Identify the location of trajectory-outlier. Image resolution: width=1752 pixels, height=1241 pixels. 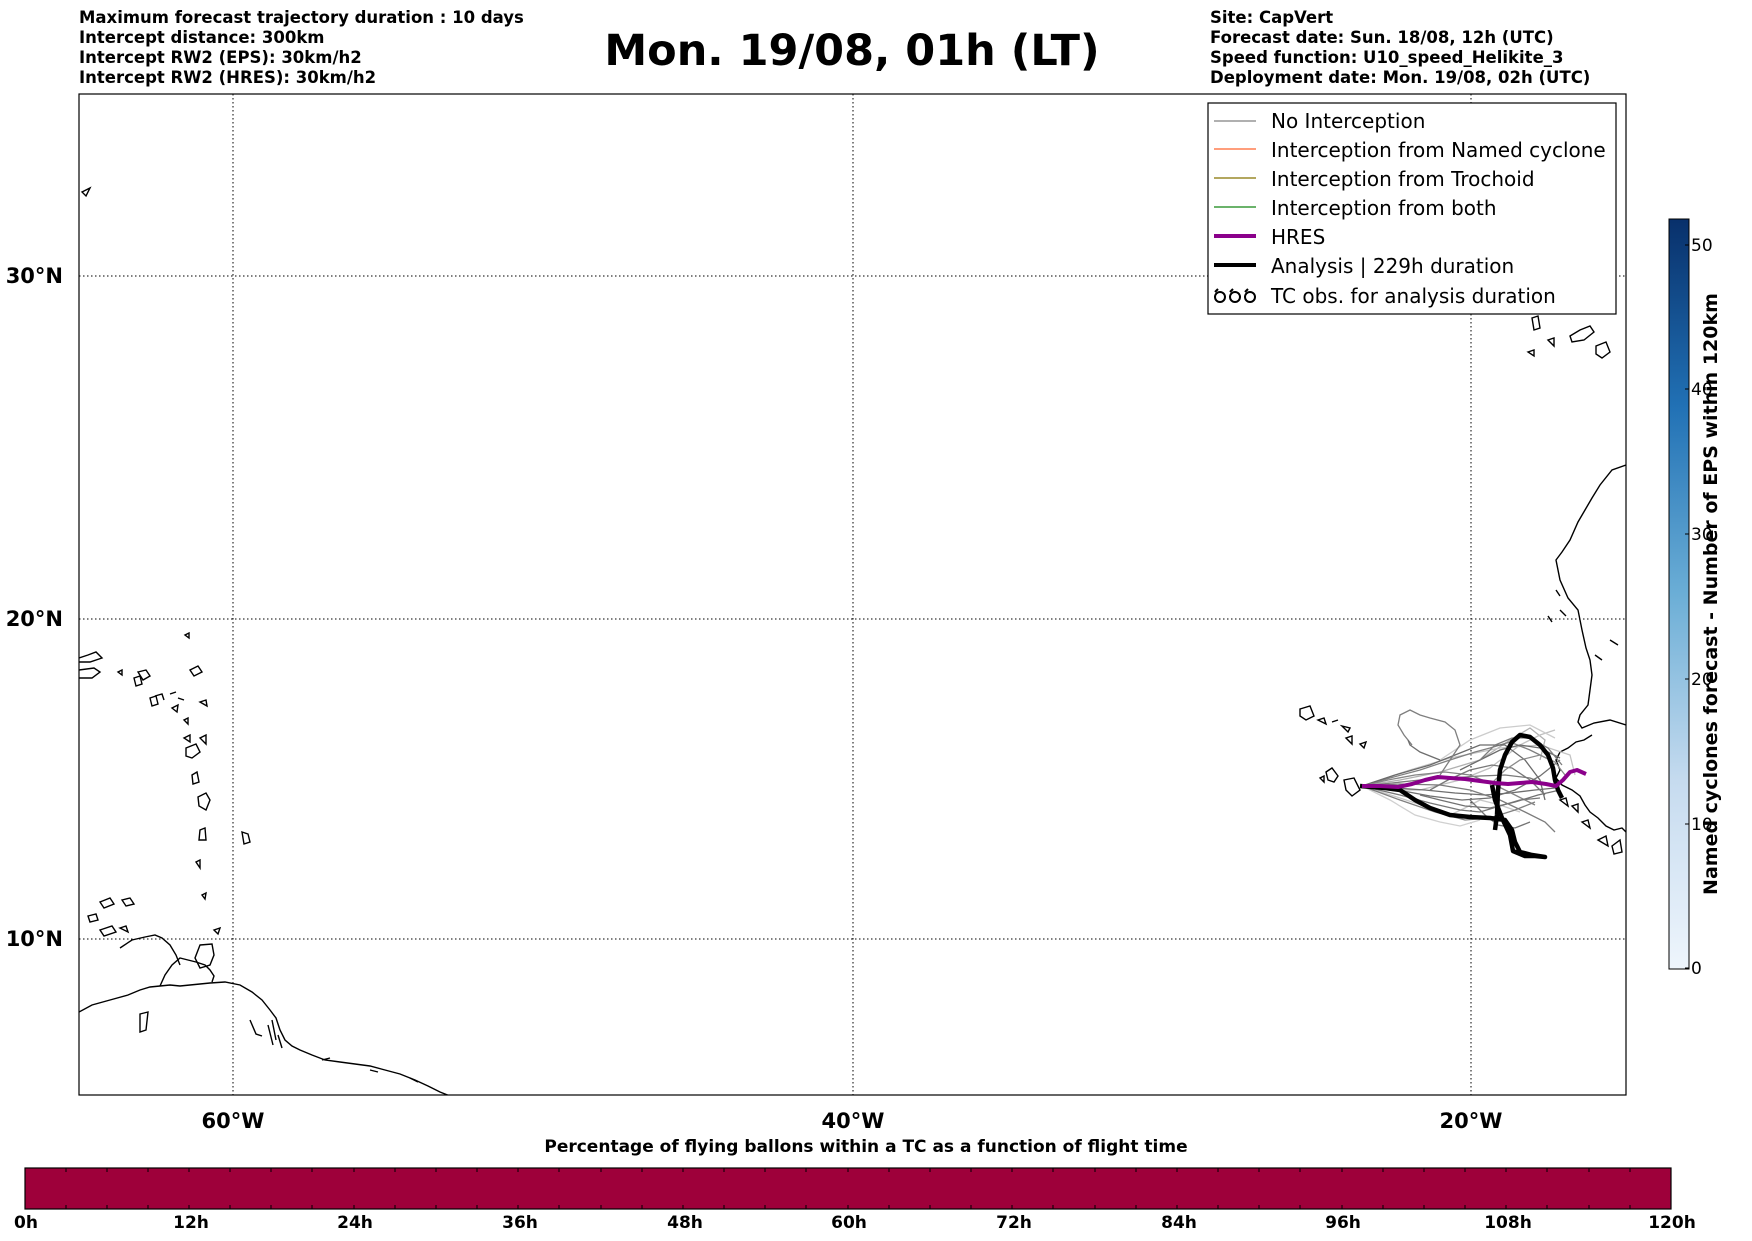
(1424, 750).